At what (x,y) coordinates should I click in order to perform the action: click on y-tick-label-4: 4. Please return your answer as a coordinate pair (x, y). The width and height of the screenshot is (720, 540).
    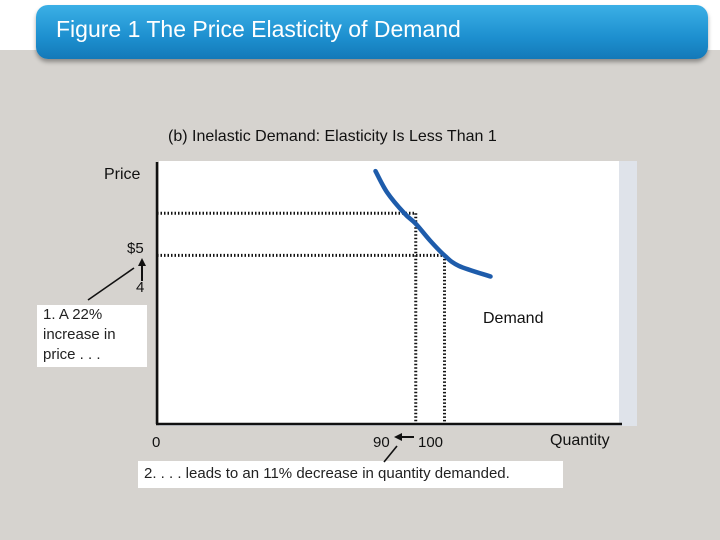
    Looking at the image, I should click on (140, 287).